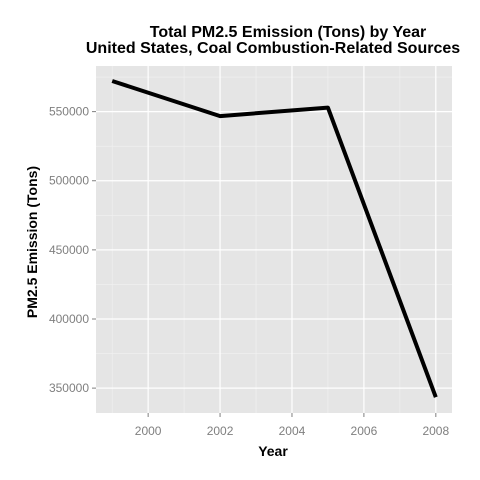 The image size is (480, 480). Describe the element at coordinates (148, 431) in the screenshot. I see `x-tick-label: 2000` at that location.